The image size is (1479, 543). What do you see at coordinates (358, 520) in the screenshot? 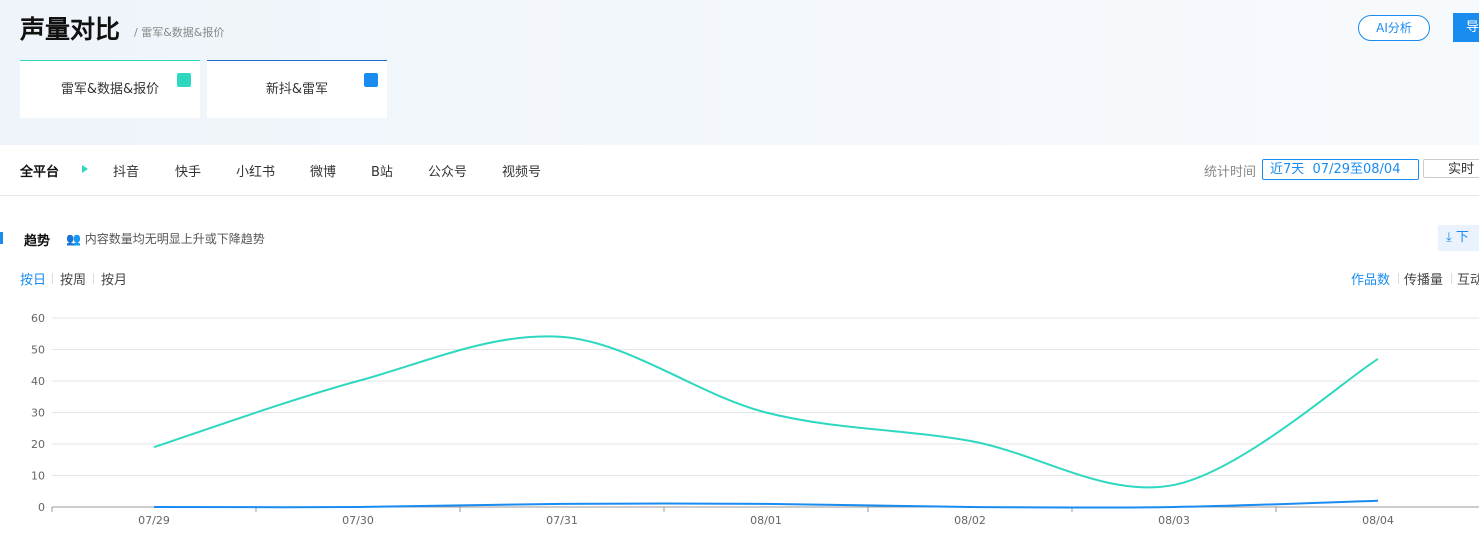
I see `x-tick-label: 07/30` at bounding box center [358, 520].